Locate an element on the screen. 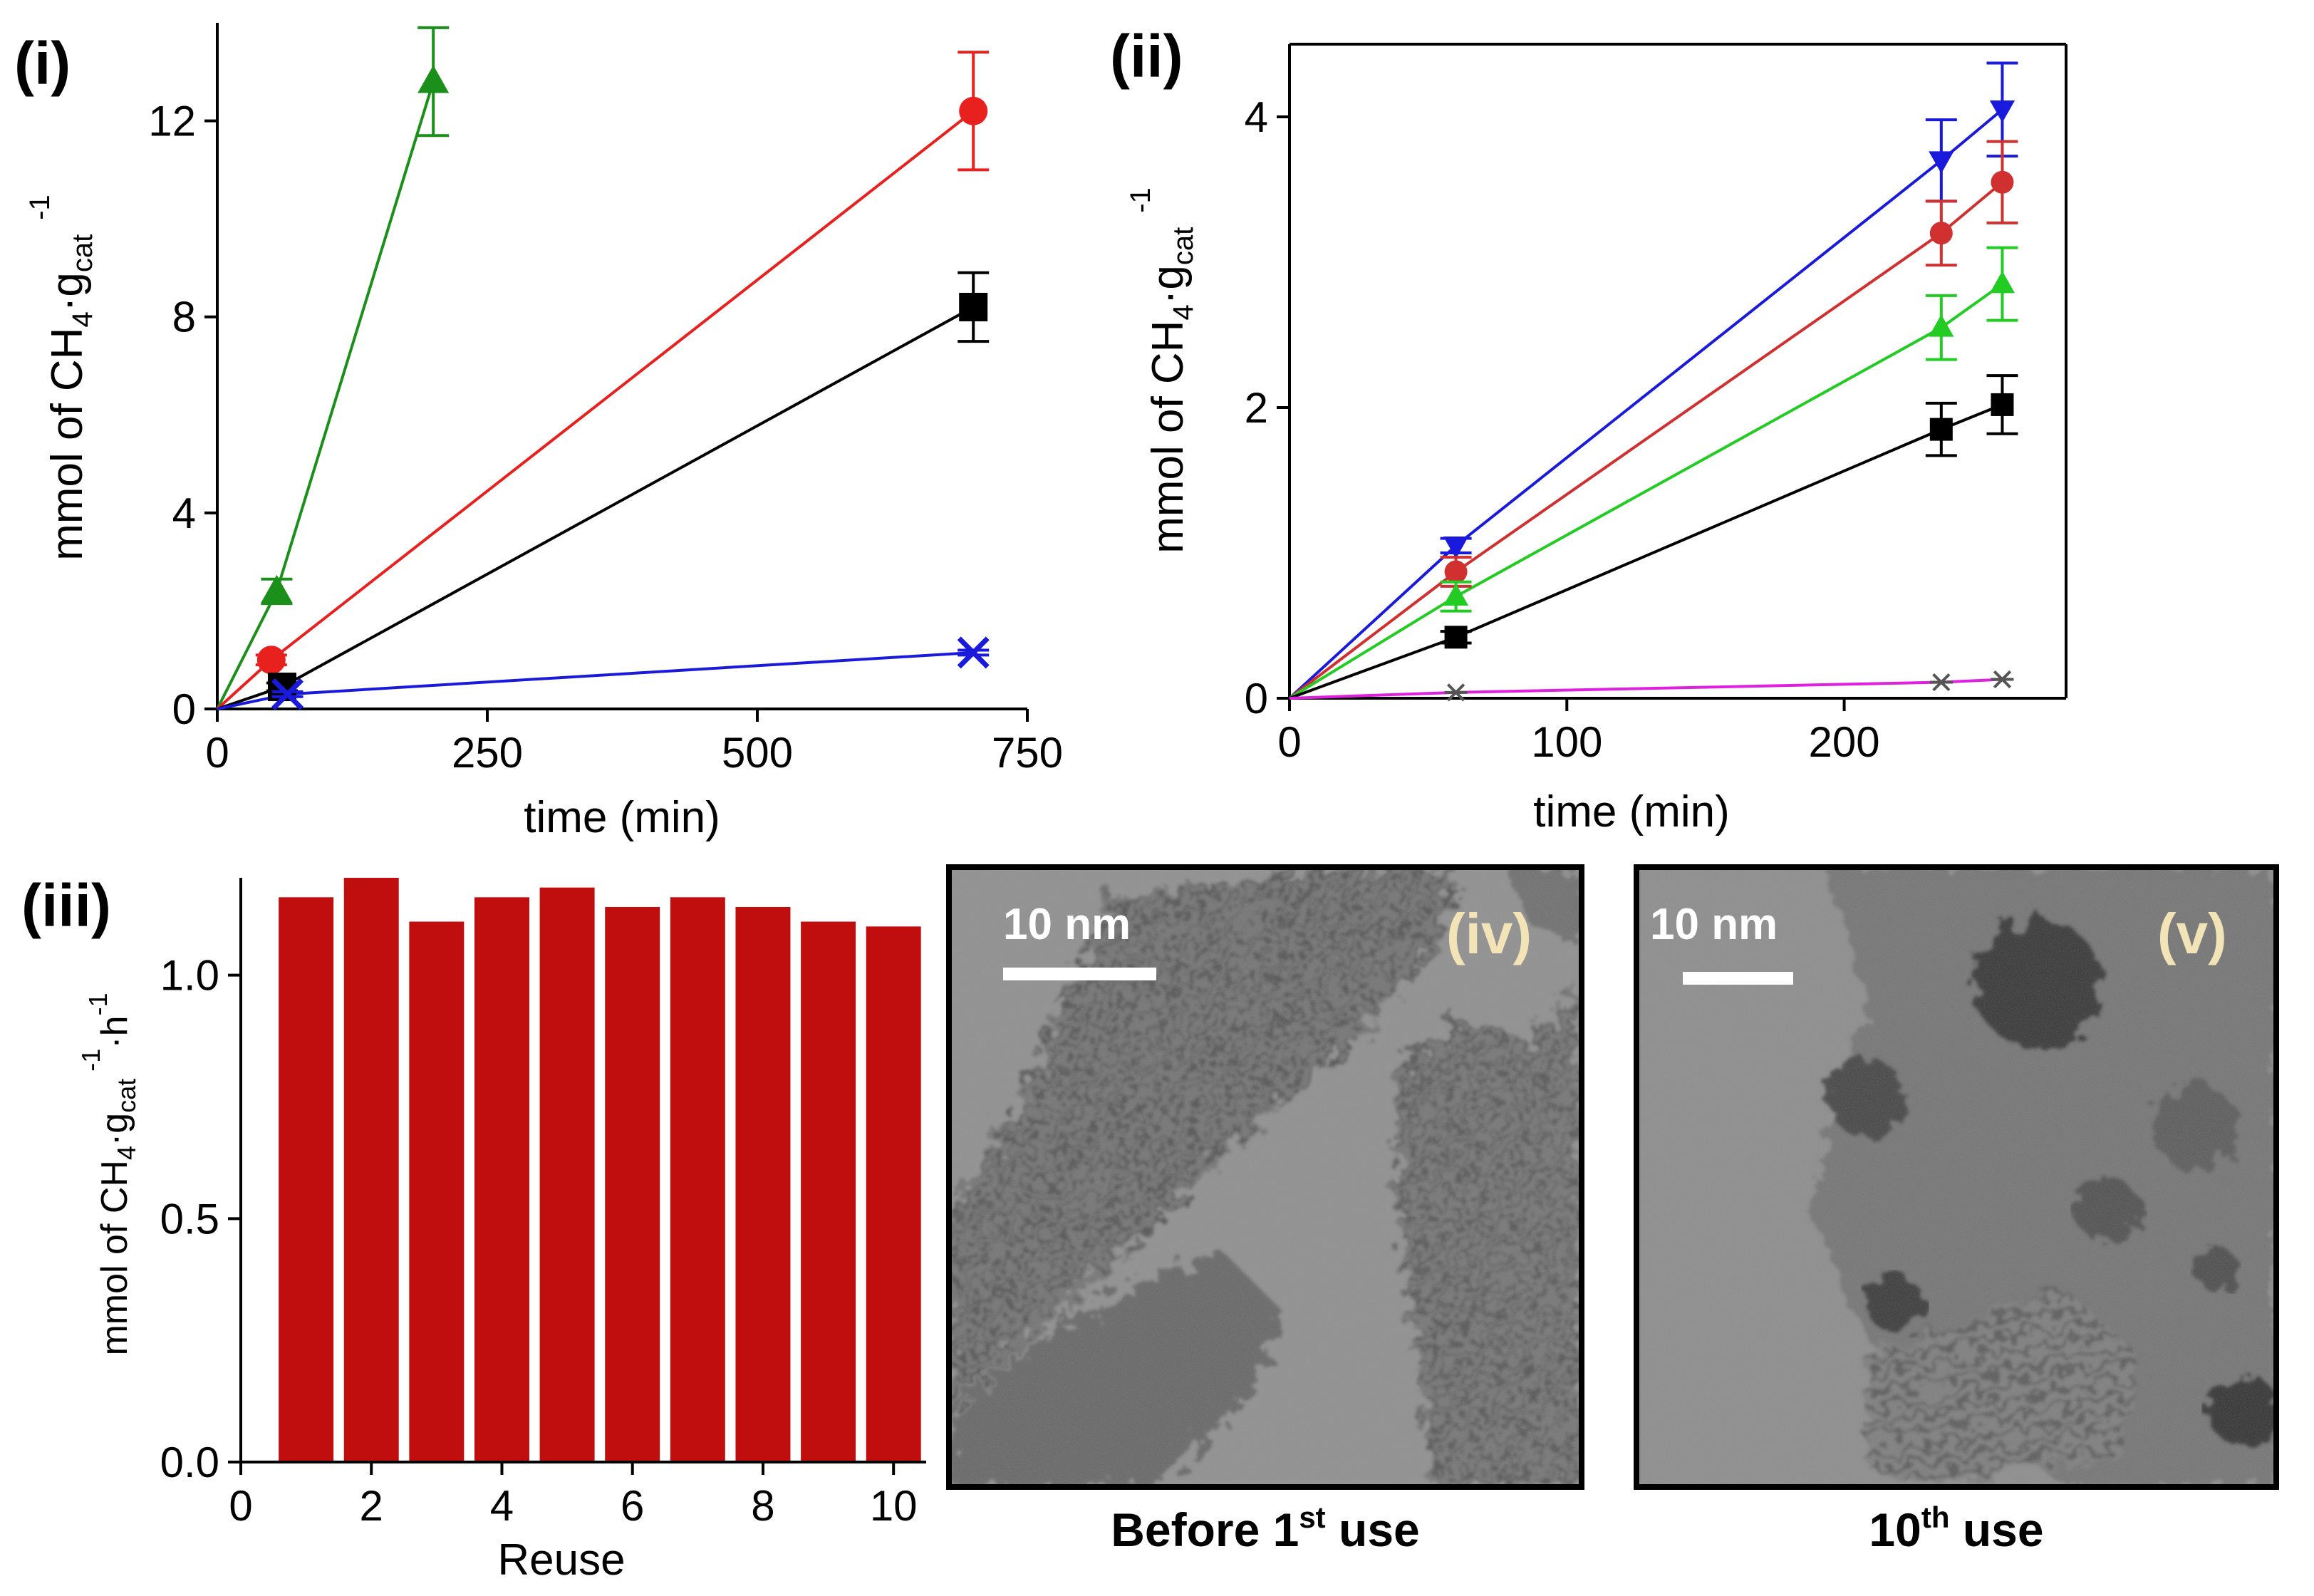 The width and height of the screenshot is (2314, 1596). x-axis-title-iii: Reuse is located at coordinates (561, 1560).